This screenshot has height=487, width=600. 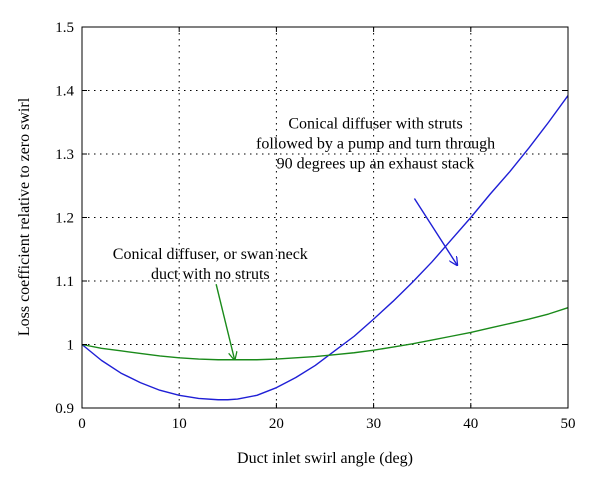 I want to click on x-tick-label: 0, so click(x=82, y=424).